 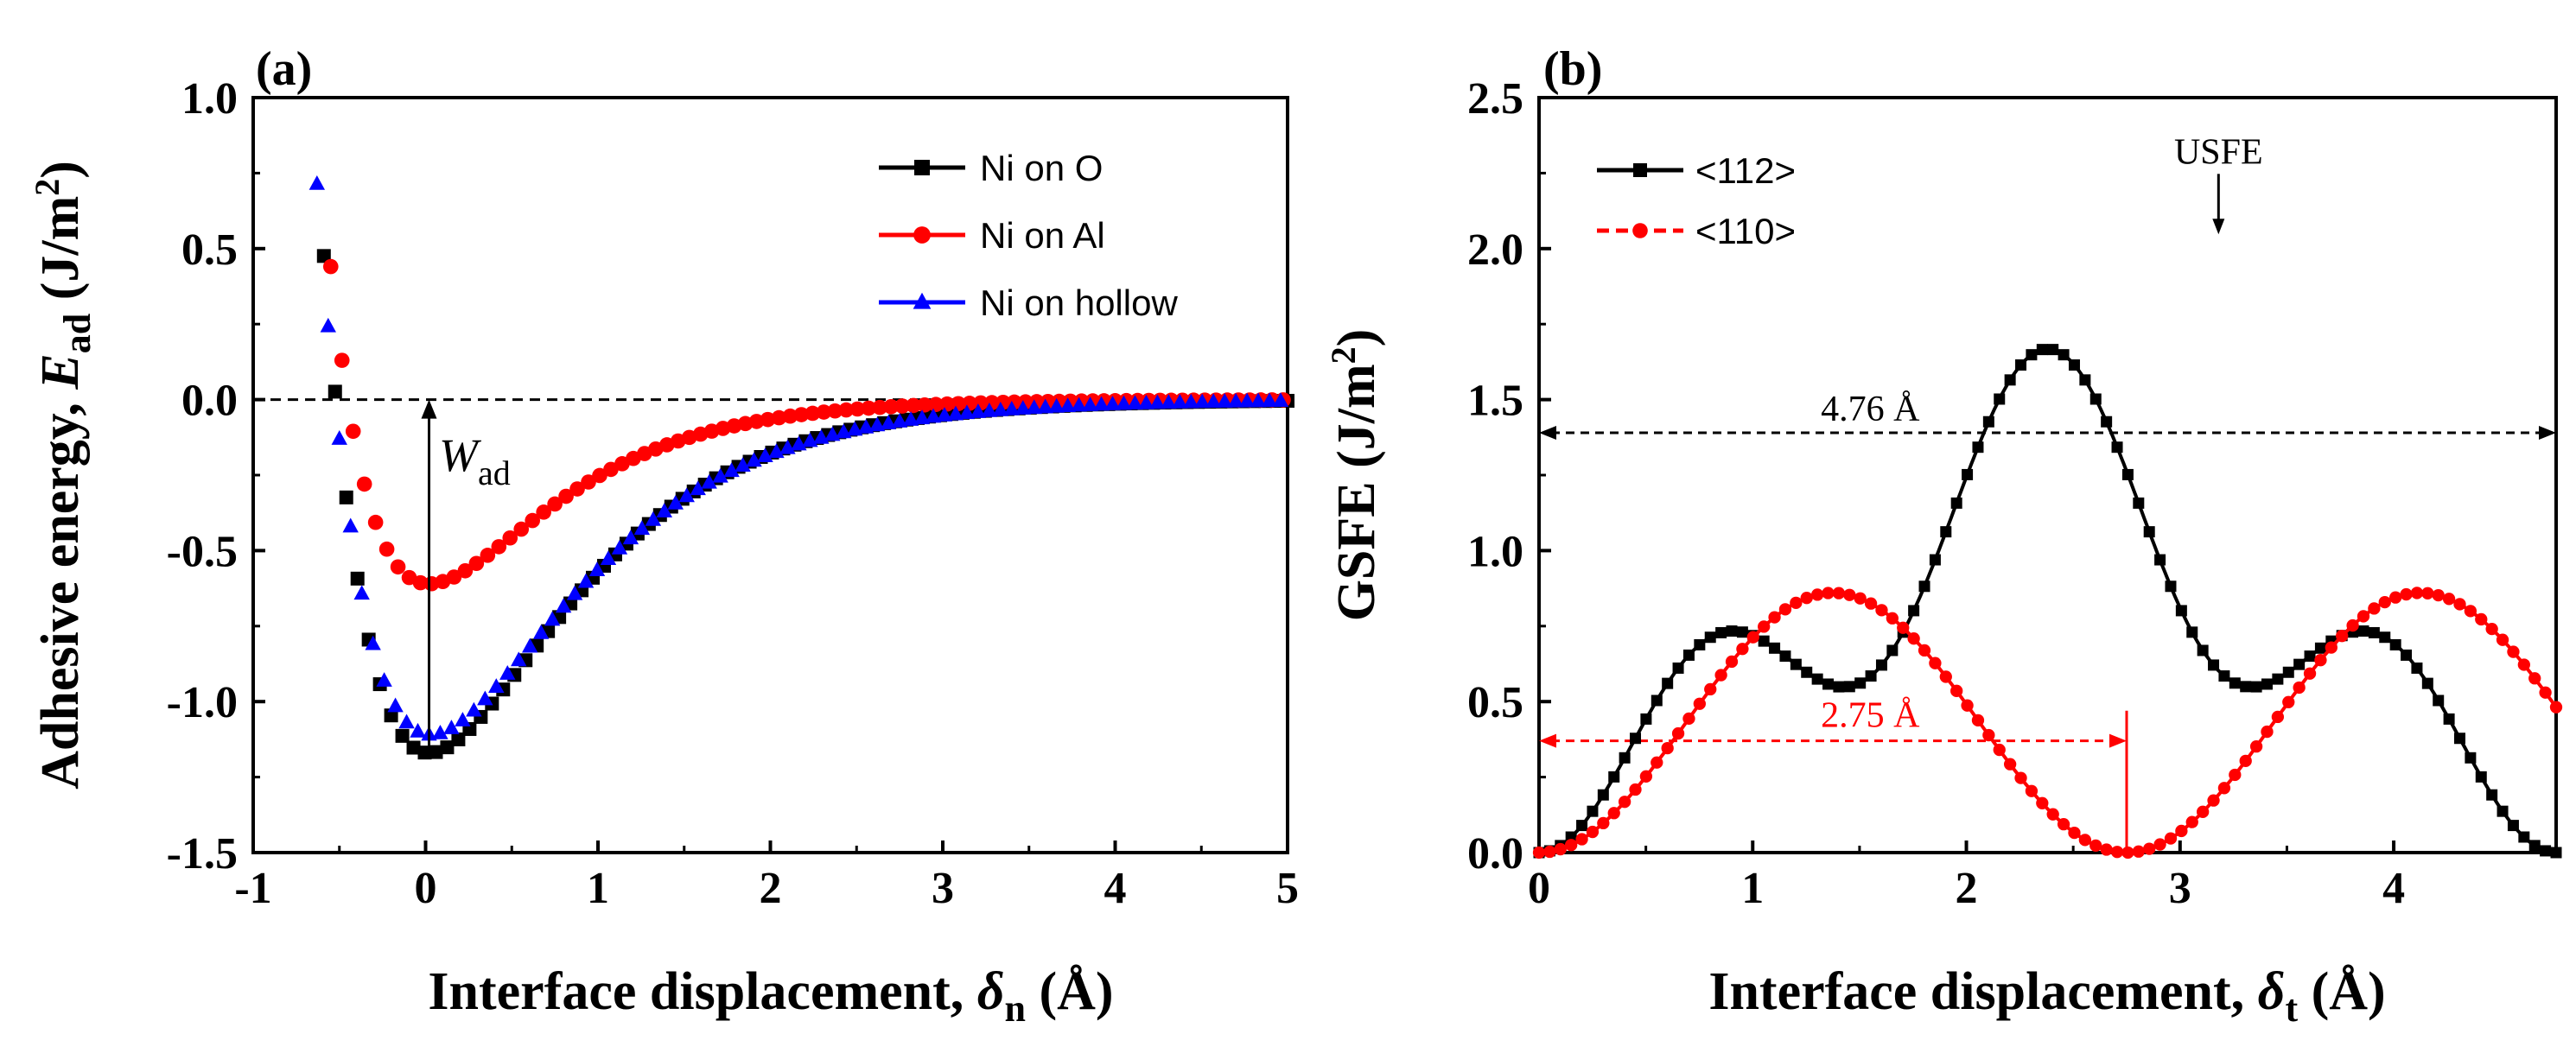 I want to click on wad-arrow-head, so click(x=429, y=409).